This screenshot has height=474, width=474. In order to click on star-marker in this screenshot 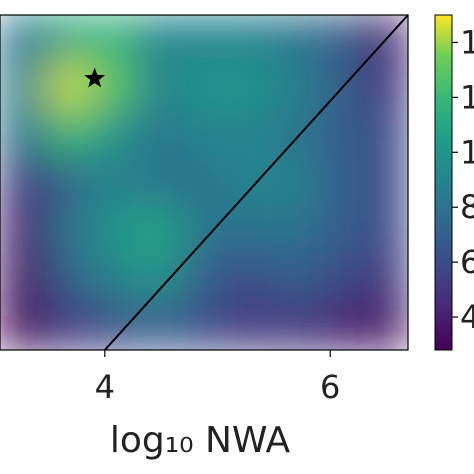, I will do `click(95, 77)`.